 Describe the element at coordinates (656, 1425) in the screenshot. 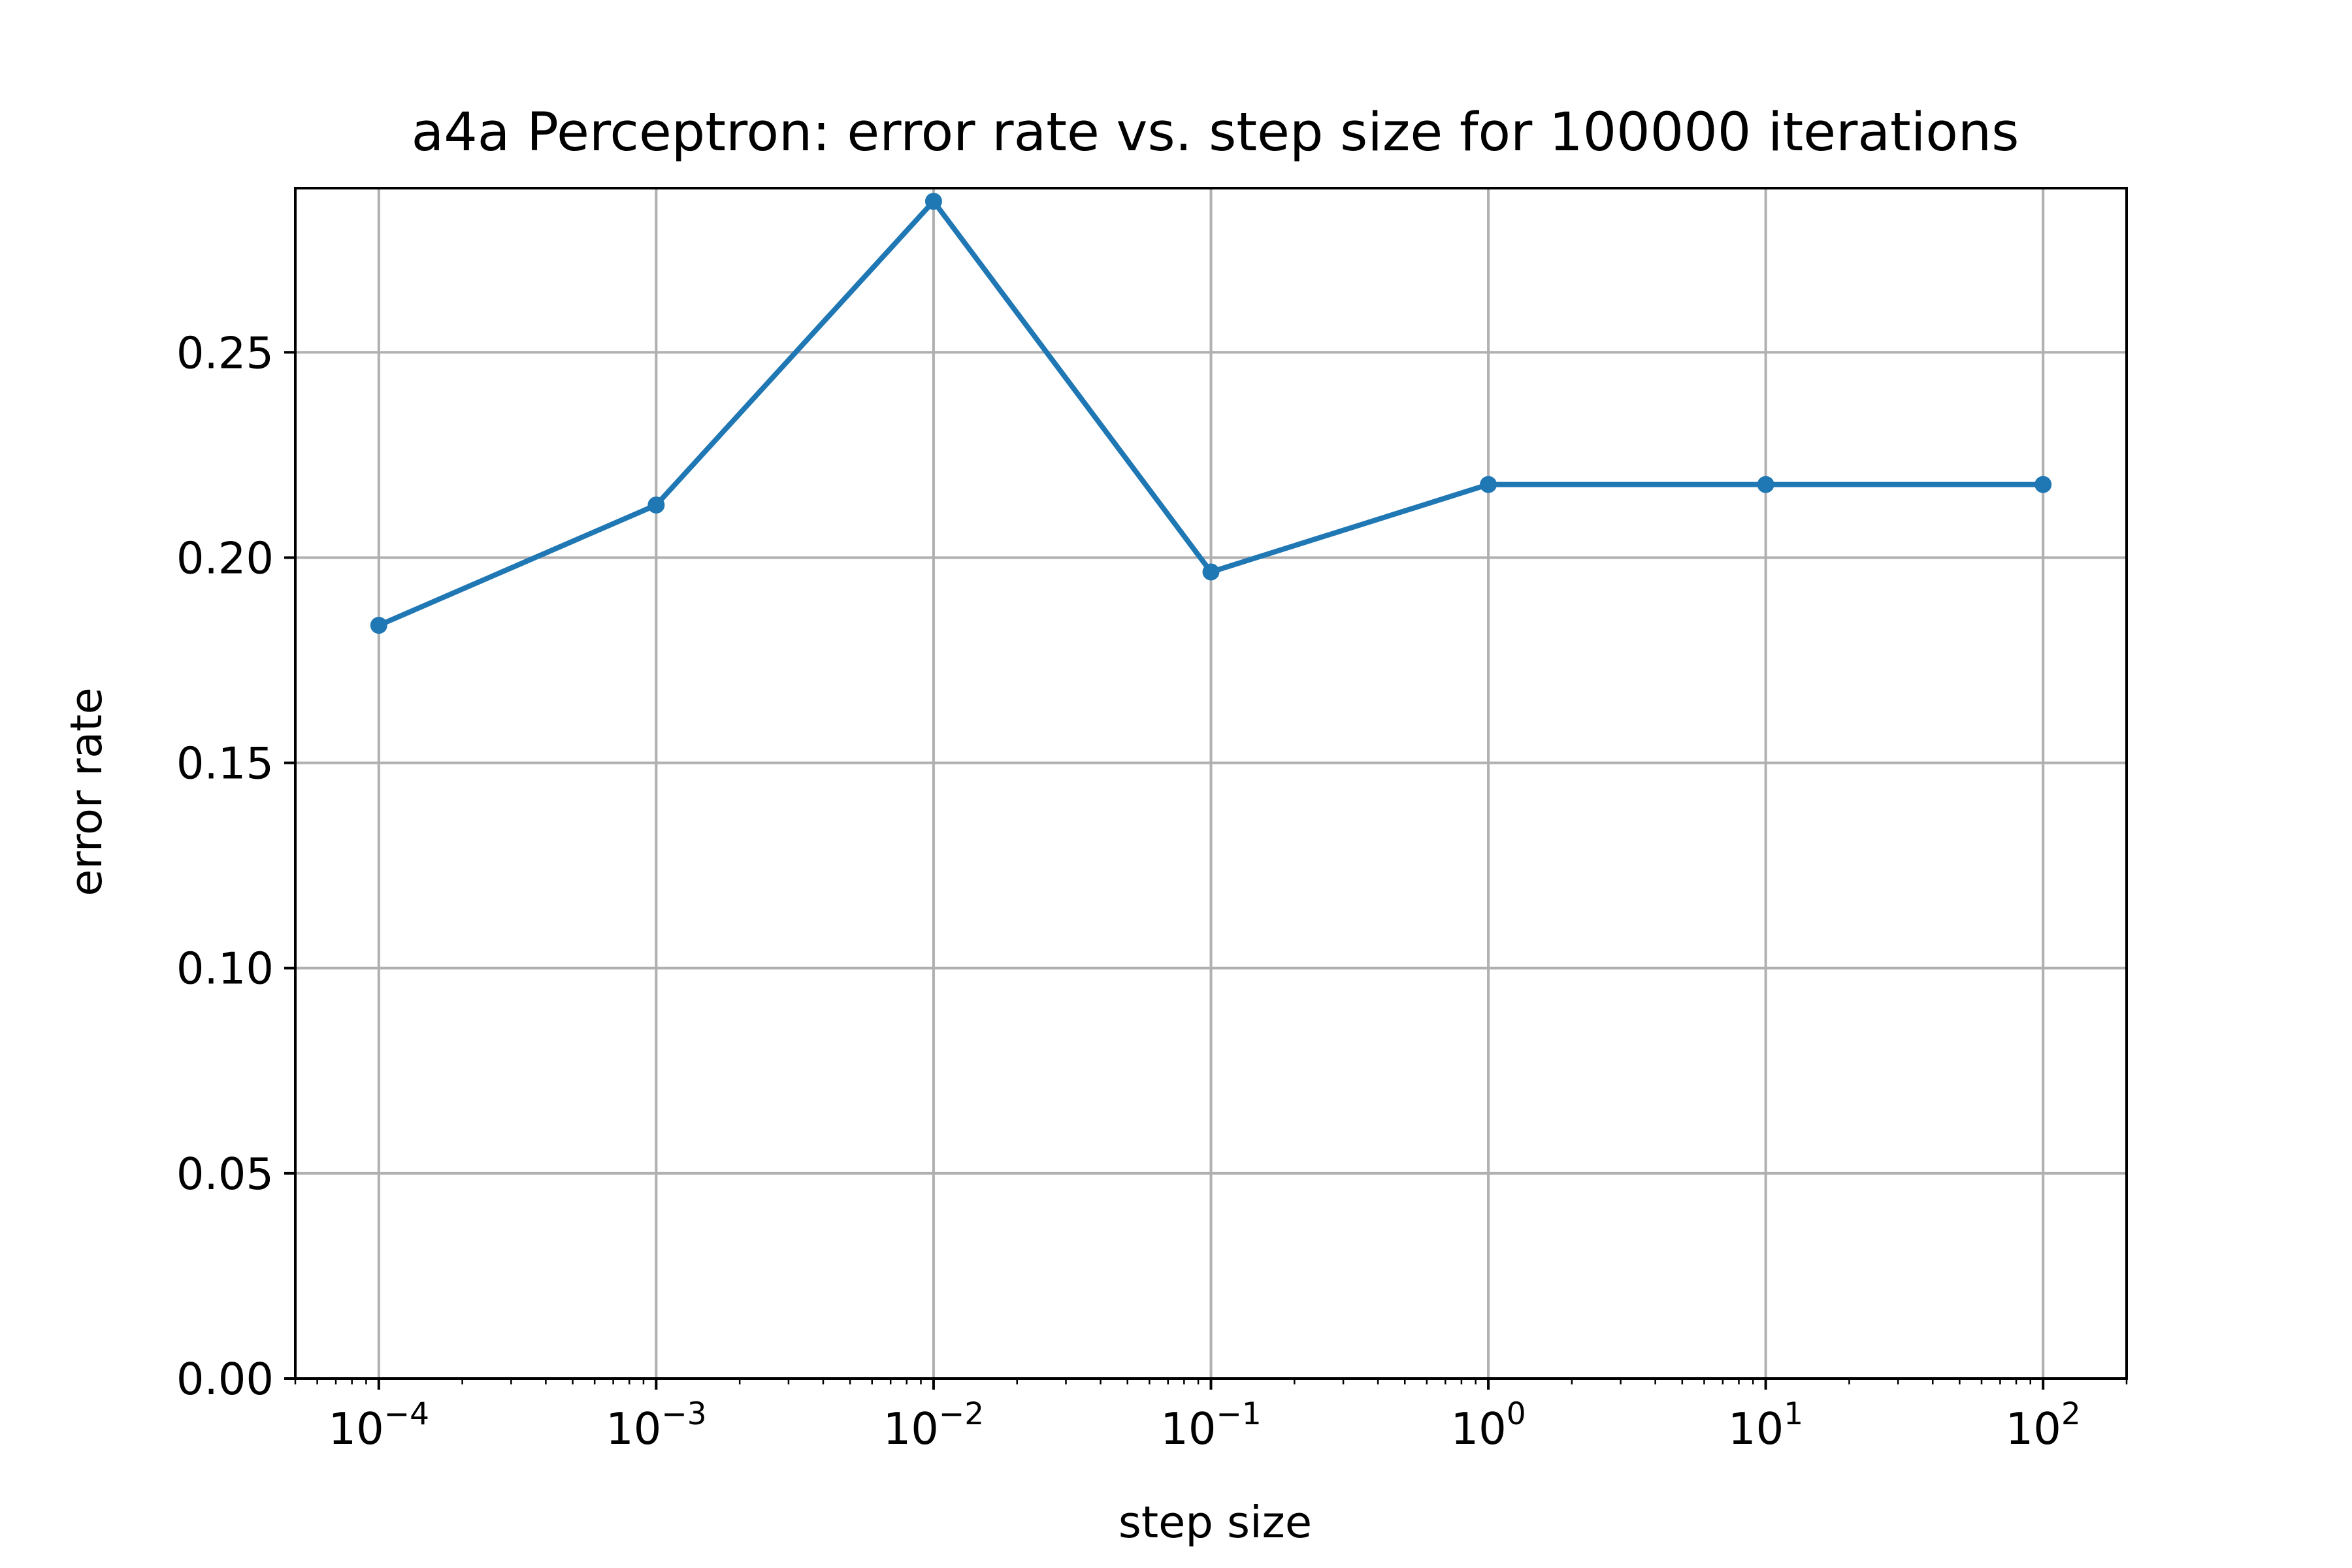

I see `x-tick-label: 10⁻³` at that location.